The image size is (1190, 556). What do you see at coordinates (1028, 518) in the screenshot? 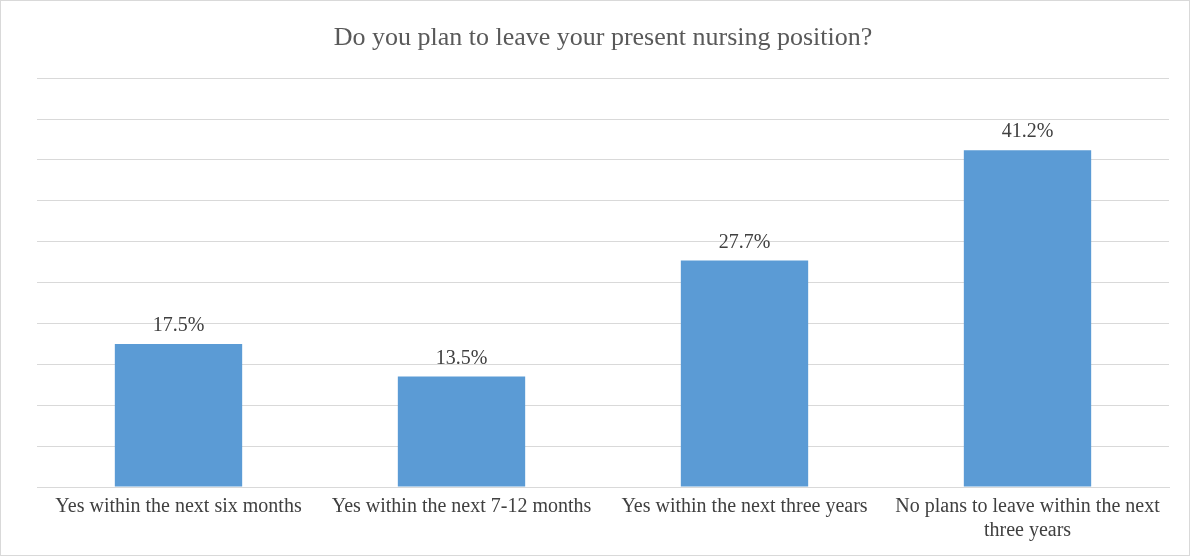
I see `x-tick-label: No plans to leave within the next three years` at bounding box center [1028, 518].